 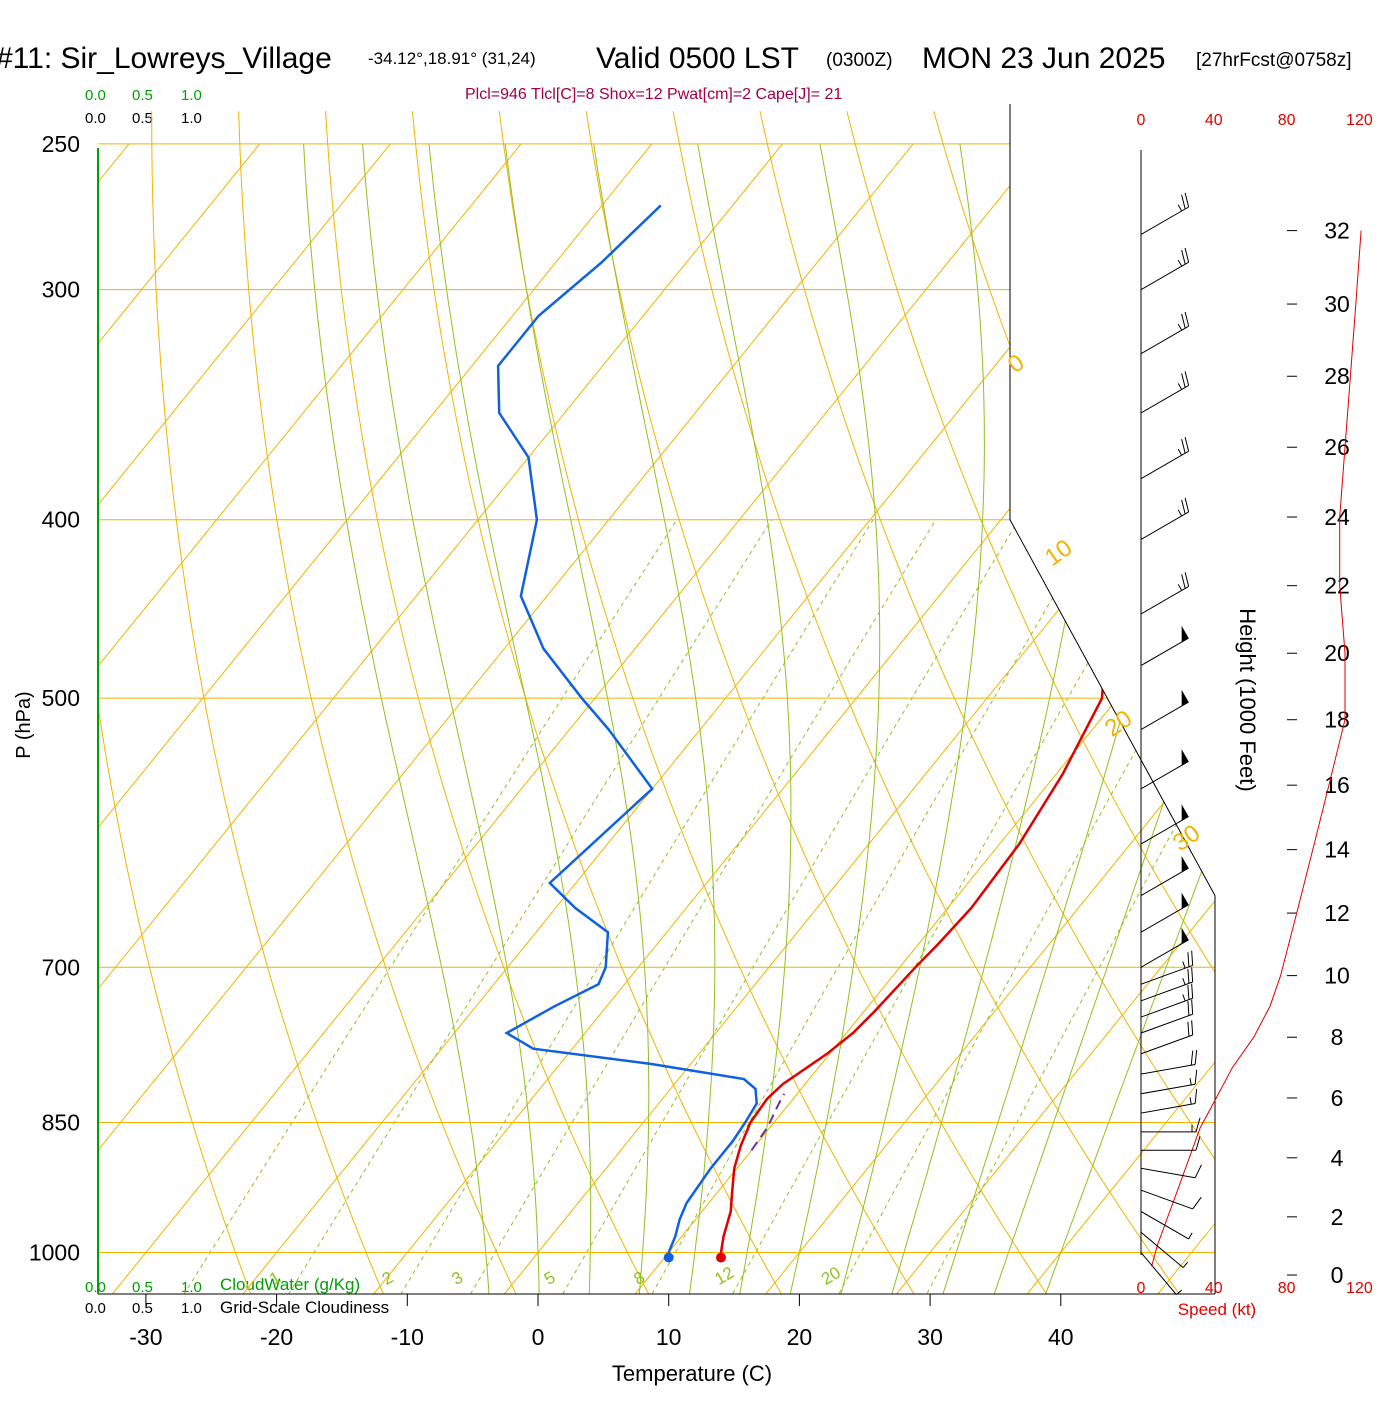 What do you see at coordinates (61, 520) in the screenshot?
I see `pressure-tick-label: 400` at bounding box center [61, 520].